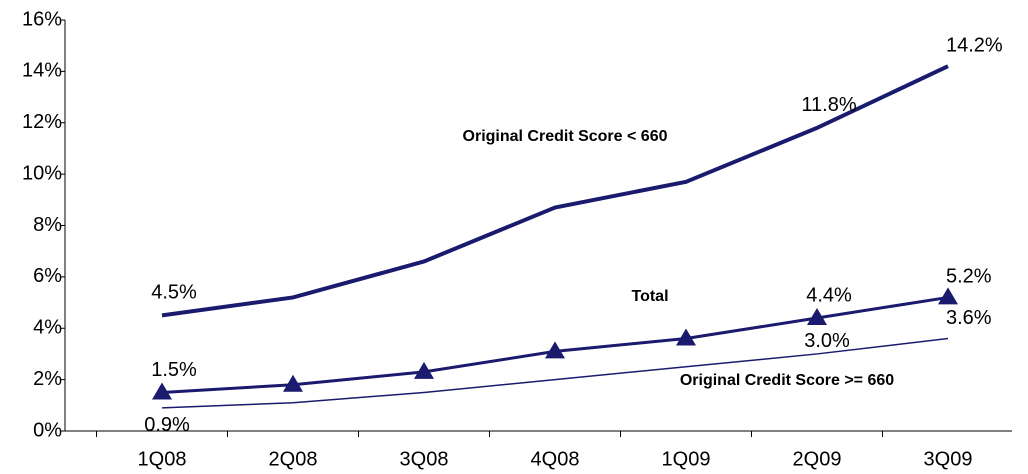 The width and height of the screenshot is (1028, 474). What do you see at coordinates (167, 425) in the screenshot?
I see `value-label: 0.9%` at bounding box center [167, 425].